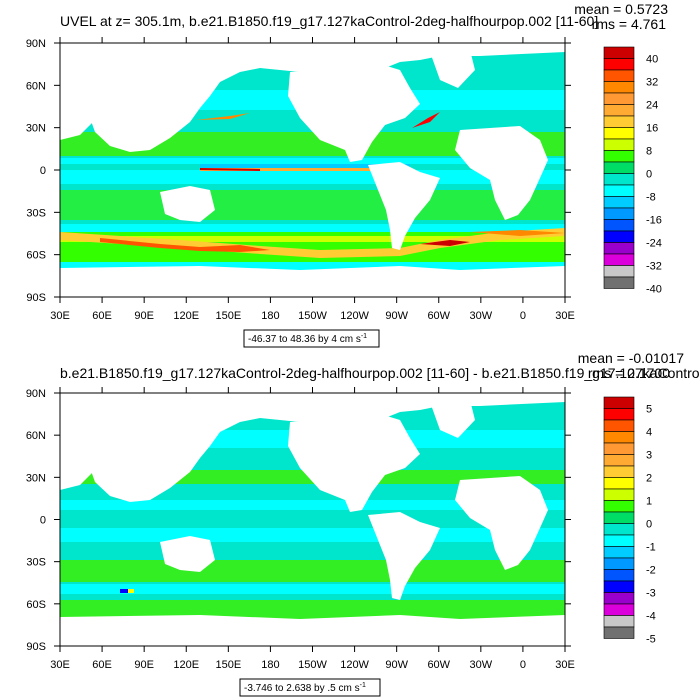  Describe the element at coordinates (651, 594) in the screenshot. I see `p2-colorbar-label-8: -3` at that location.